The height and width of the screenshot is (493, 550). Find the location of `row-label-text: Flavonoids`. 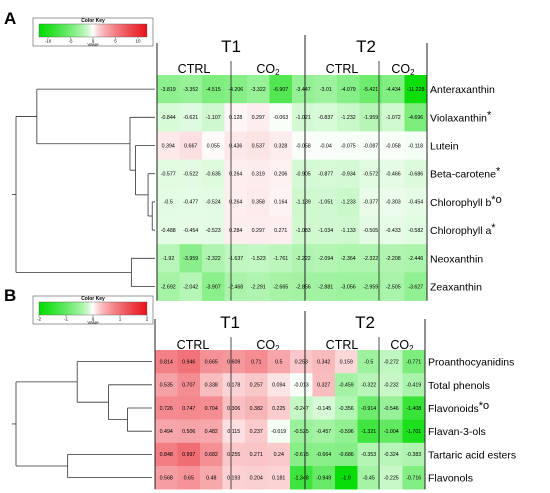

row-label-text: Flavonoids is located at coordinates (453, 409).